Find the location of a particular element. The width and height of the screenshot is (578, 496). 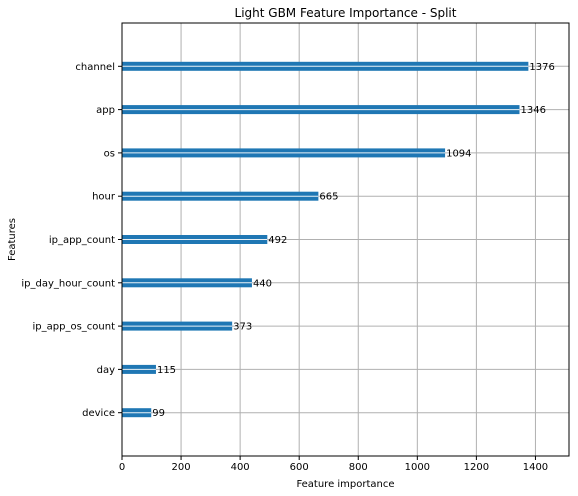

data-label: 440 is located at coordinates (262, 283).